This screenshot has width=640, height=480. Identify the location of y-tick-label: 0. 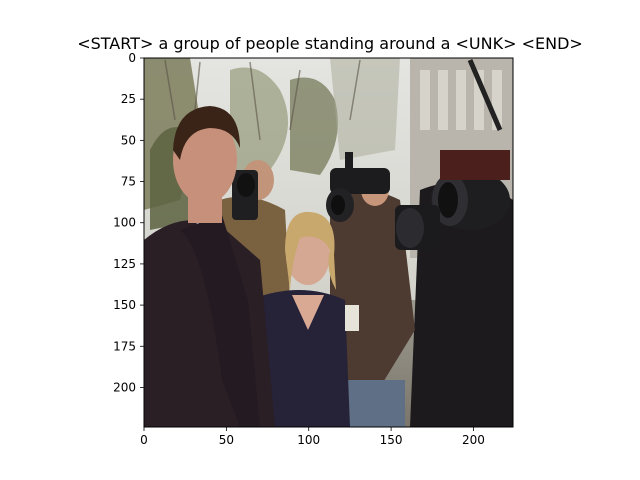
(132, 58).